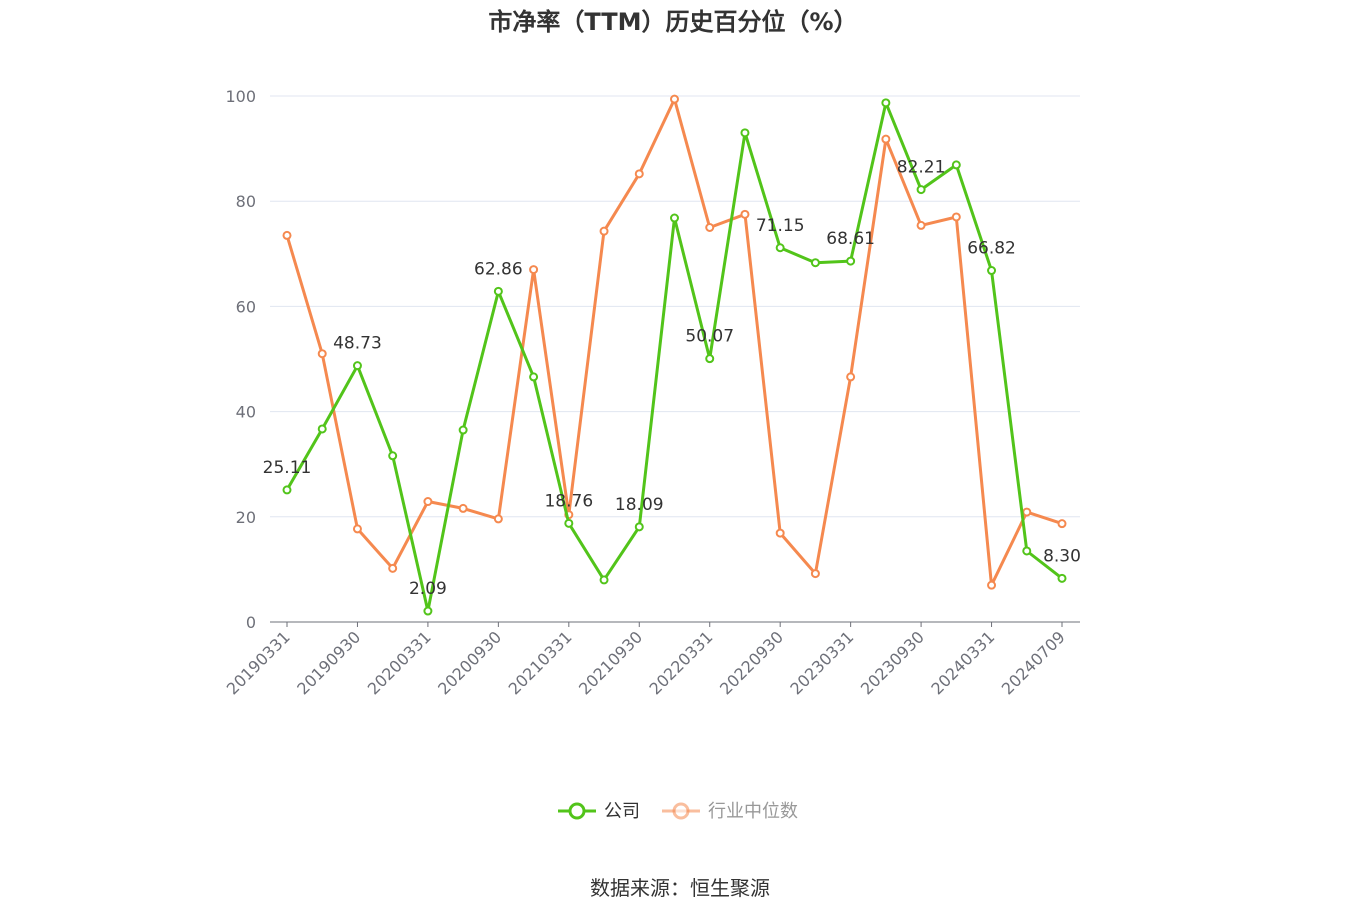  Describe the element at coordinates (540, 662) in the screenshot. I see `x-tick-label: 20210331` at that location.